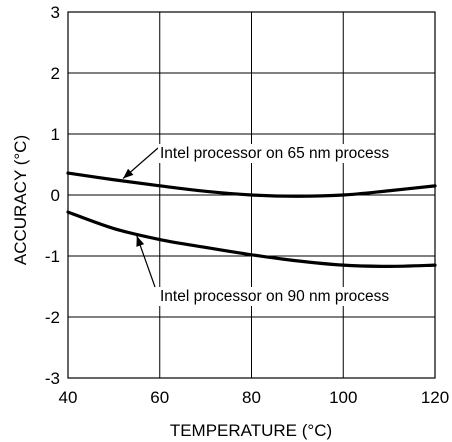  I want to click on y-tick-label: 2, so click(55, 73).